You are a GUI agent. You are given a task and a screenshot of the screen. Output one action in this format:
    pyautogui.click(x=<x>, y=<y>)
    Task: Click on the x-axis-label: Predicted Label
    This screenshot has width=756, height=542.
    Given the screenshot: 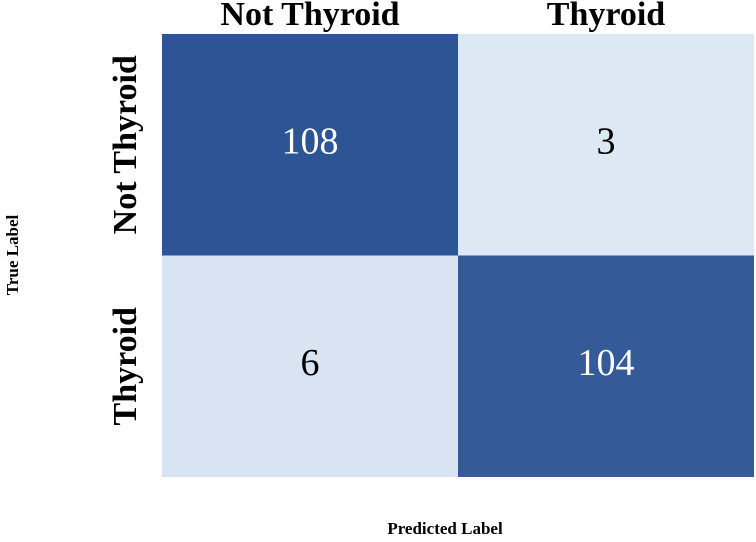 What is the action you would take?
    pyautogui.click(x=445, y=528)
    